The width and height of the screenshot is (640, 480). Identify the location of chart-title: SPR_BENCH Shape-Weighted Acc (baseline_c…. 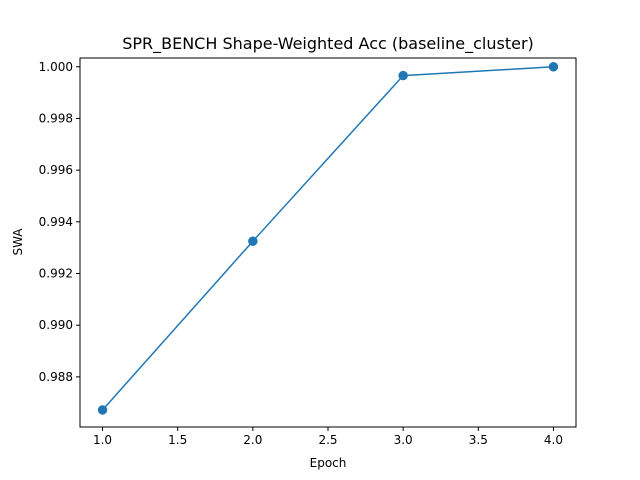
(328, 44).